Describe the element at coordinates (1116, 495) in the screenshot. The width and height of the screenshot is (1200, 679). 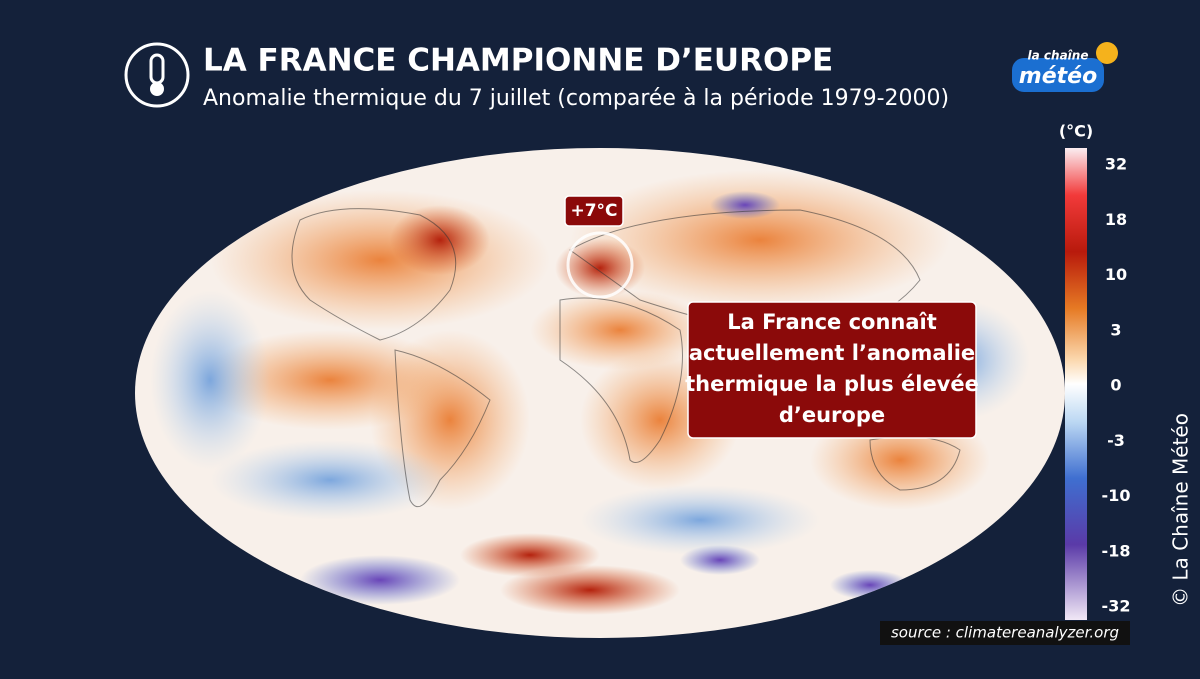
I see `colorbar-tick-label: -10` at that location.